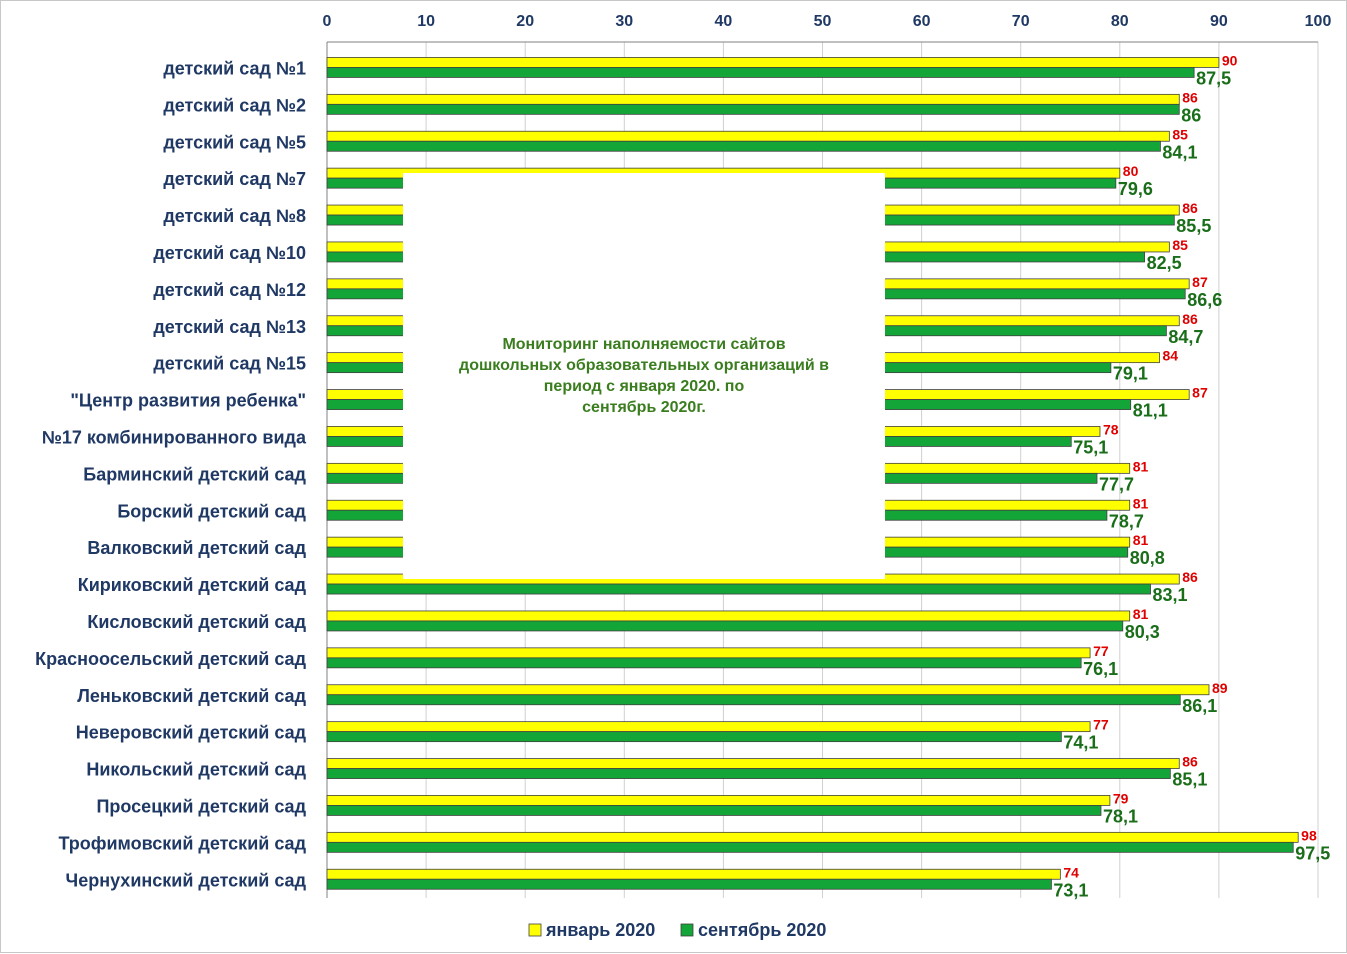 This screenshot has height=954, width=1347. What do you see at coordinates (1080, 743) in the screenshot?
I see `data-label-september: 74,1` at bounding box center [1080, 743].